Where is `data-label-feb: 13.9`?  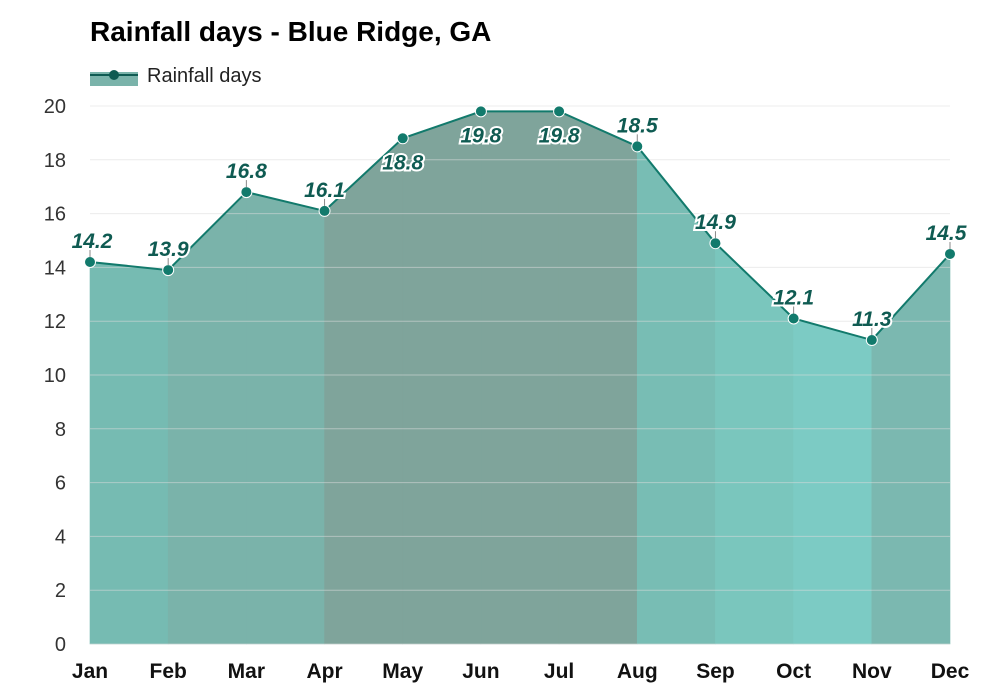
data-label-feb: 13.9 is located at coordinates (168, 249).